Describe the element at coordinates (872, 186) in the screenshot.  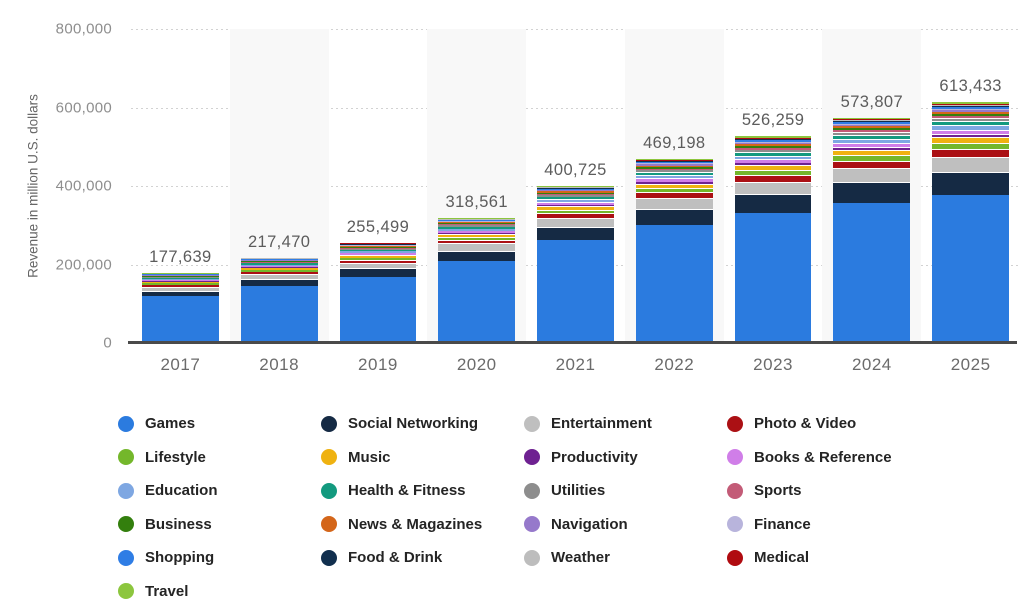
I see `stacked-bar-2024` at that location.